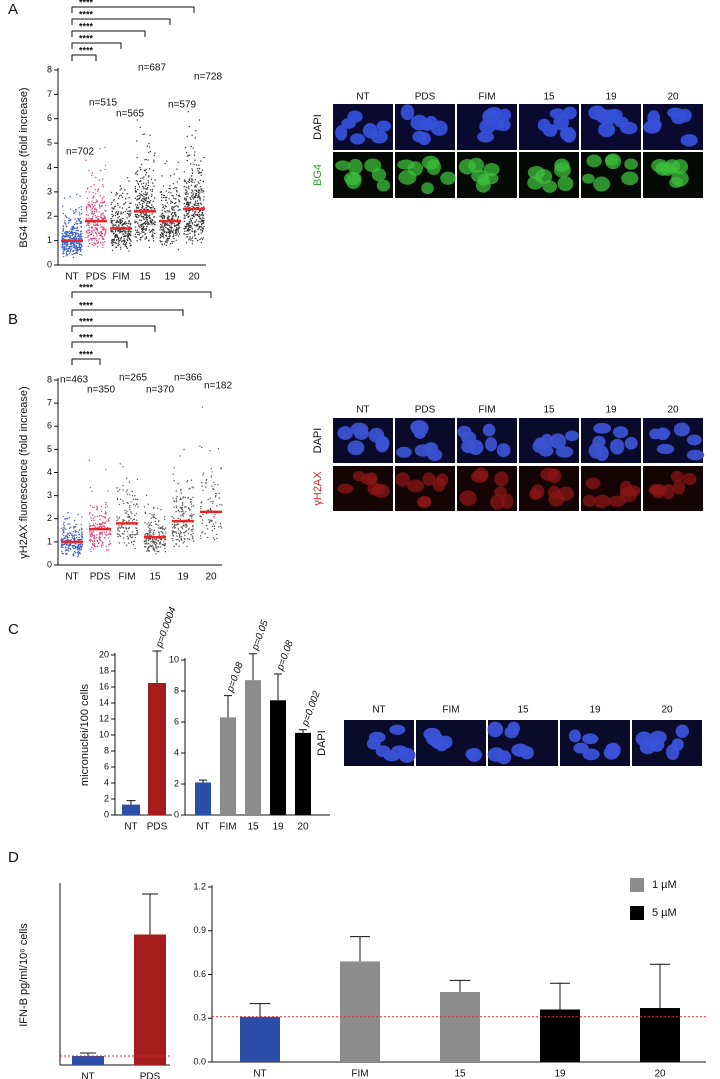 The height and width of the screenshot is (1079, 720). What do you see at coordinates (157, 749) in the screenshot?
I see `bar` at bounding box center [157, 749].